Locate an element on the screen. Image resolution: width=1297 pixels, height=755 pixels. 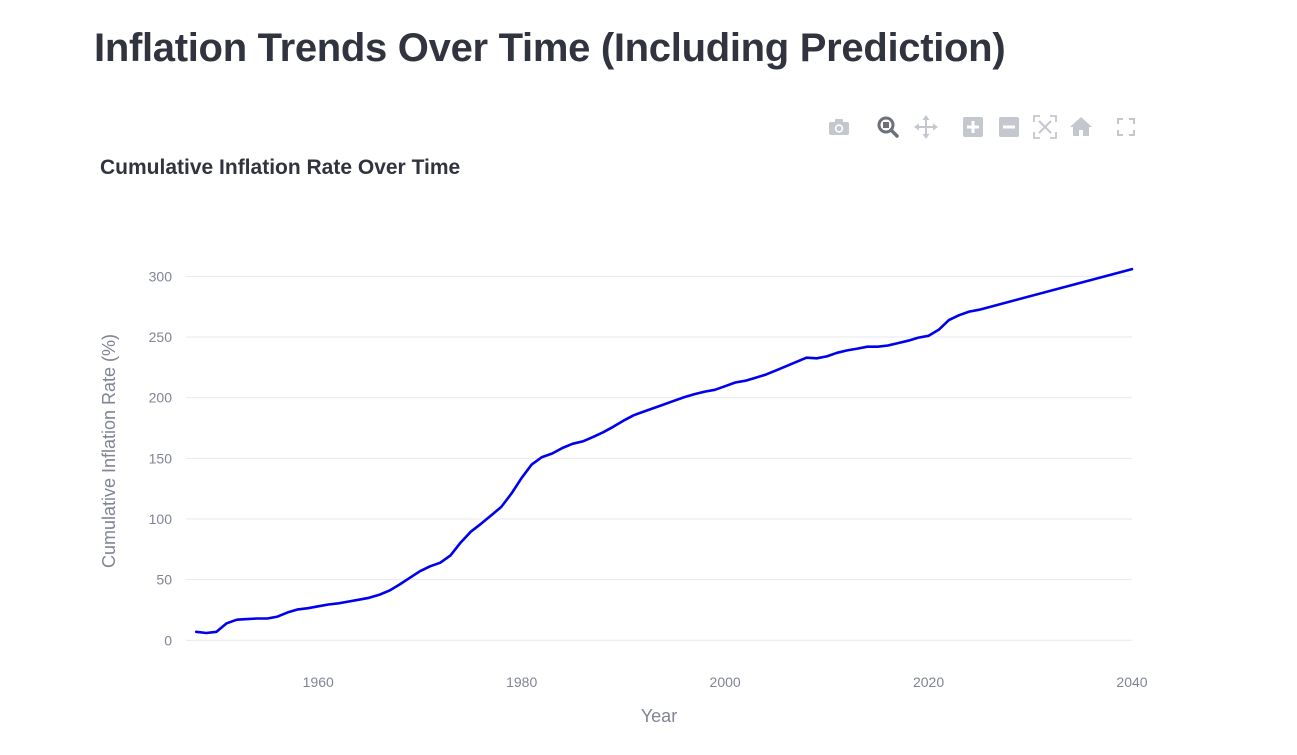
y-tick-label: 300 is located at coordinates (161, 276).